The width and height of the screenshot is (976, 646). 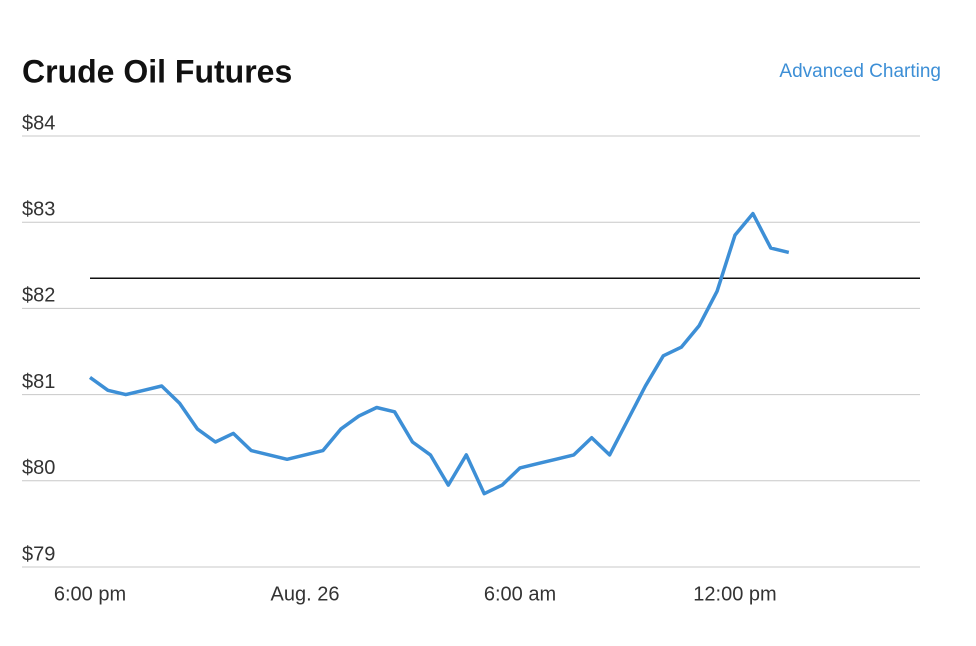 I want to click on x-tick-label: Aug. 26, so click(x=305, y=594).